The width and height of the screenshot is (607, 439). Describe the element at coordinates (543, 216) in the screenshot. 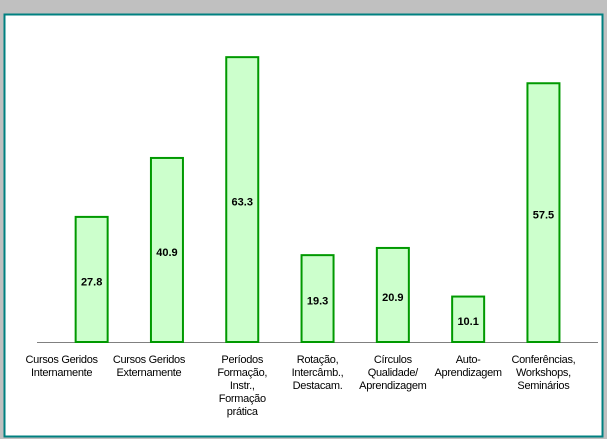

I see `value-label: 57.5` at that location.